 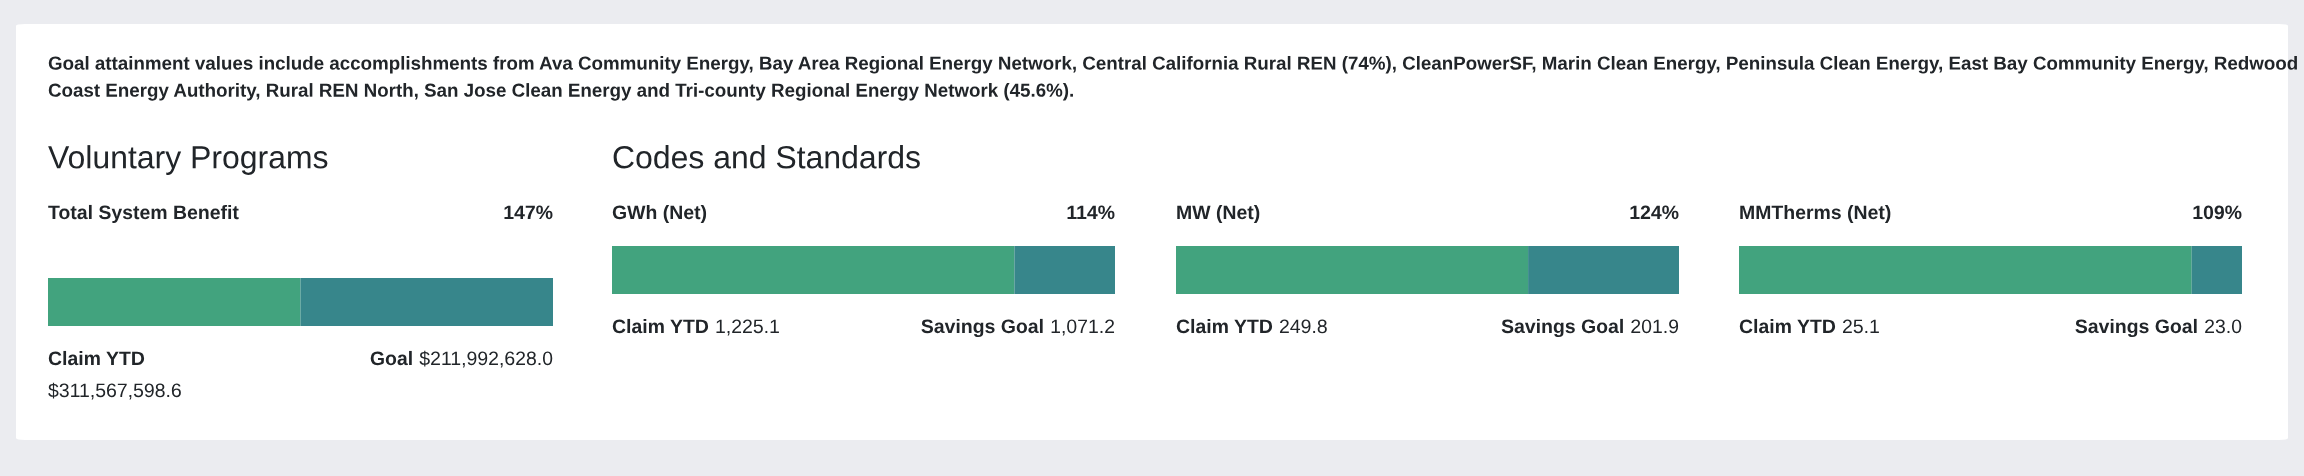 What do you see at coordinates (766, 157) in the screenshot?
I see `chart-subtitle: Codes and Standards` at bounding box center [766, 157].